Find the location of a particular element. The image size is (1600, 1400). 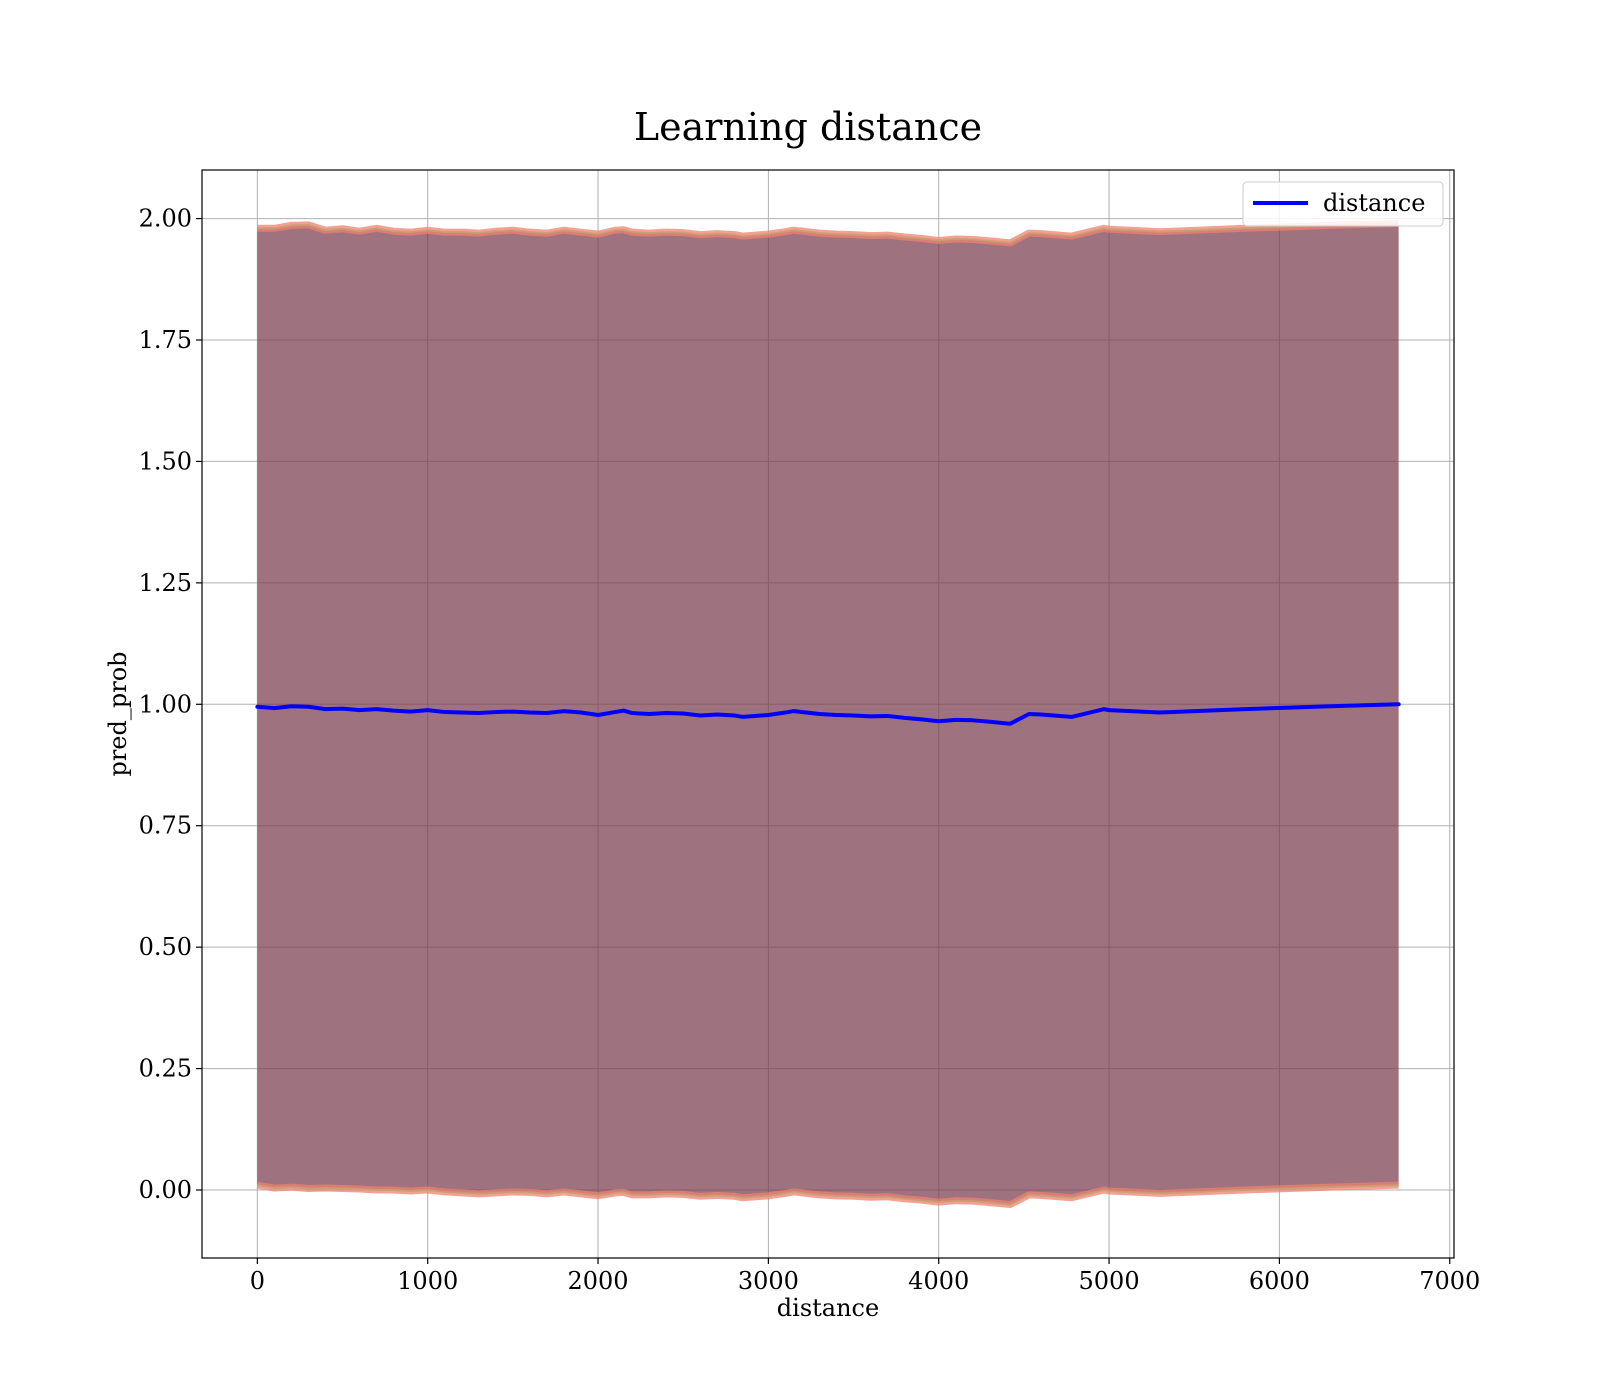

x-tick-label: 5000 is located at coordinates (1109, 1281).